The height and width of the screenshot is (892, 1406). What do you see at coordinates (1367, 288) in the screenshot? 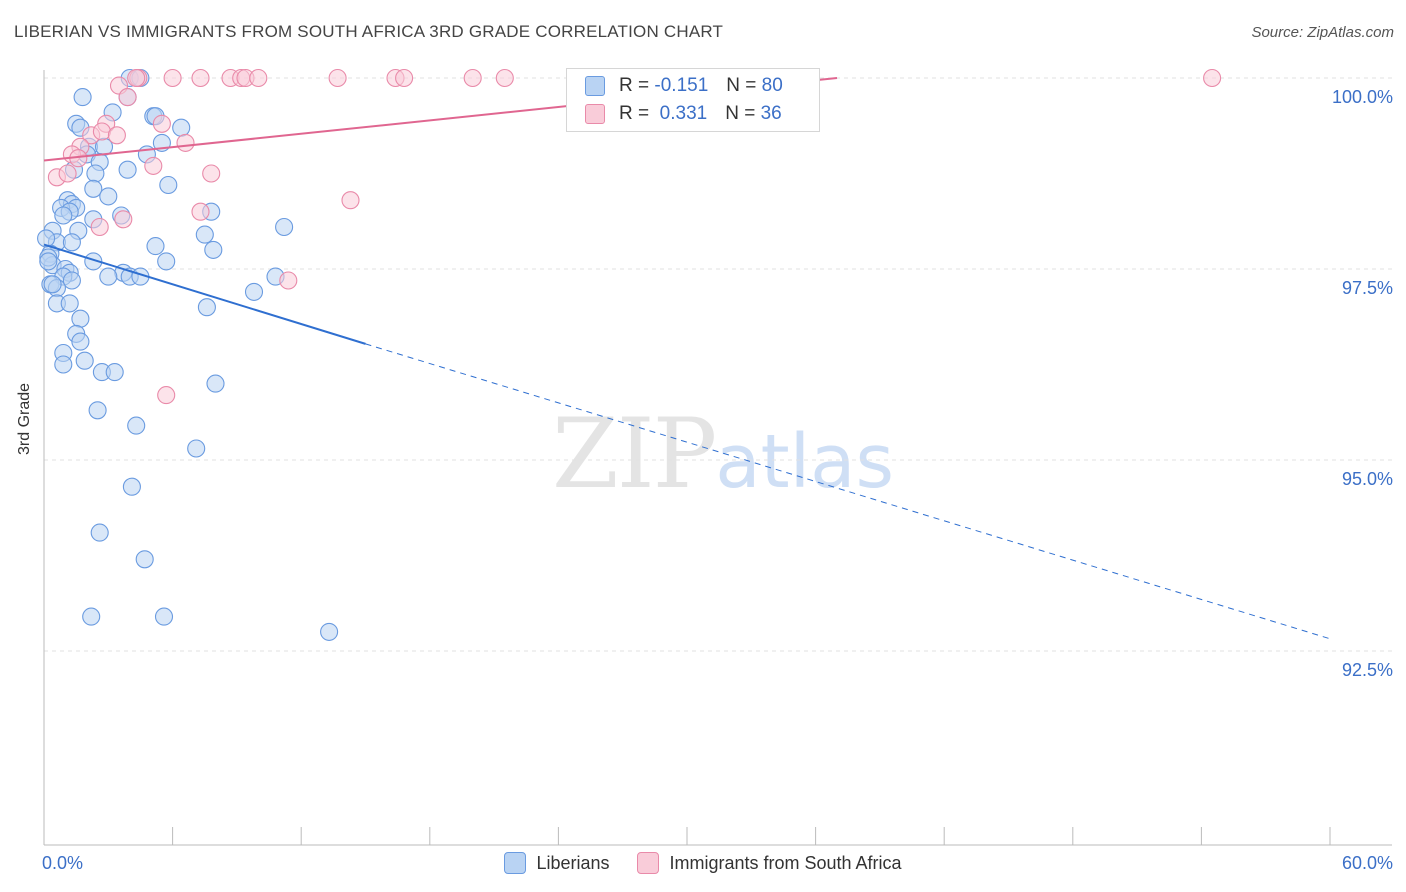
I see `y-tick-label: 97.5%` at bounding box center [1367, 288].